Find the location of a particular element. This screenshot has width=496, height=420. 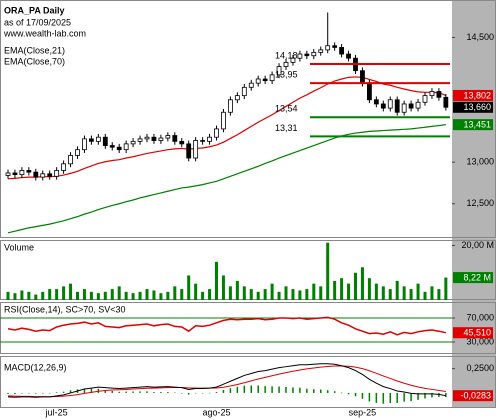

axis-panel is located at coordinates (474, 204).